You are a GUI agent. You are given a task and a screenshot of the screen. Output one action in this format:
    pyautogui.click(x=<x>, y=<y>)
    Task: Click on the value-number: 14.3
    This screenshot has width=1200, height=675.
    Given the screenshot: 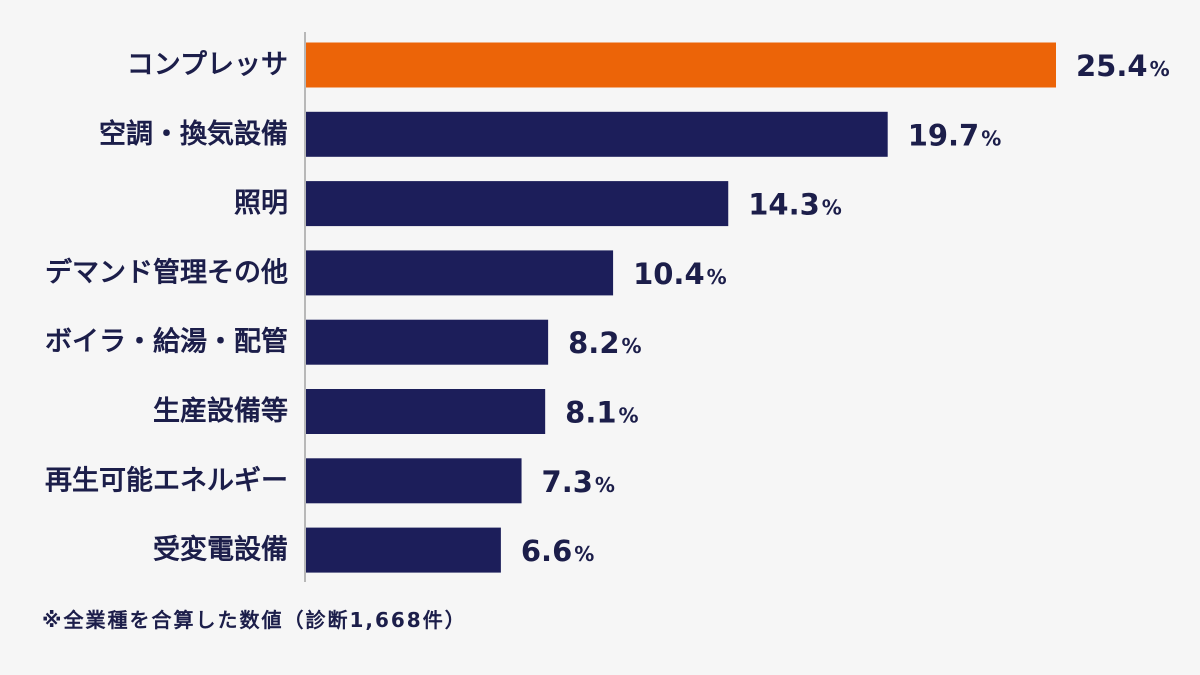 What is the action you would take?
    pyautogui.click(x=784, y=205)
    